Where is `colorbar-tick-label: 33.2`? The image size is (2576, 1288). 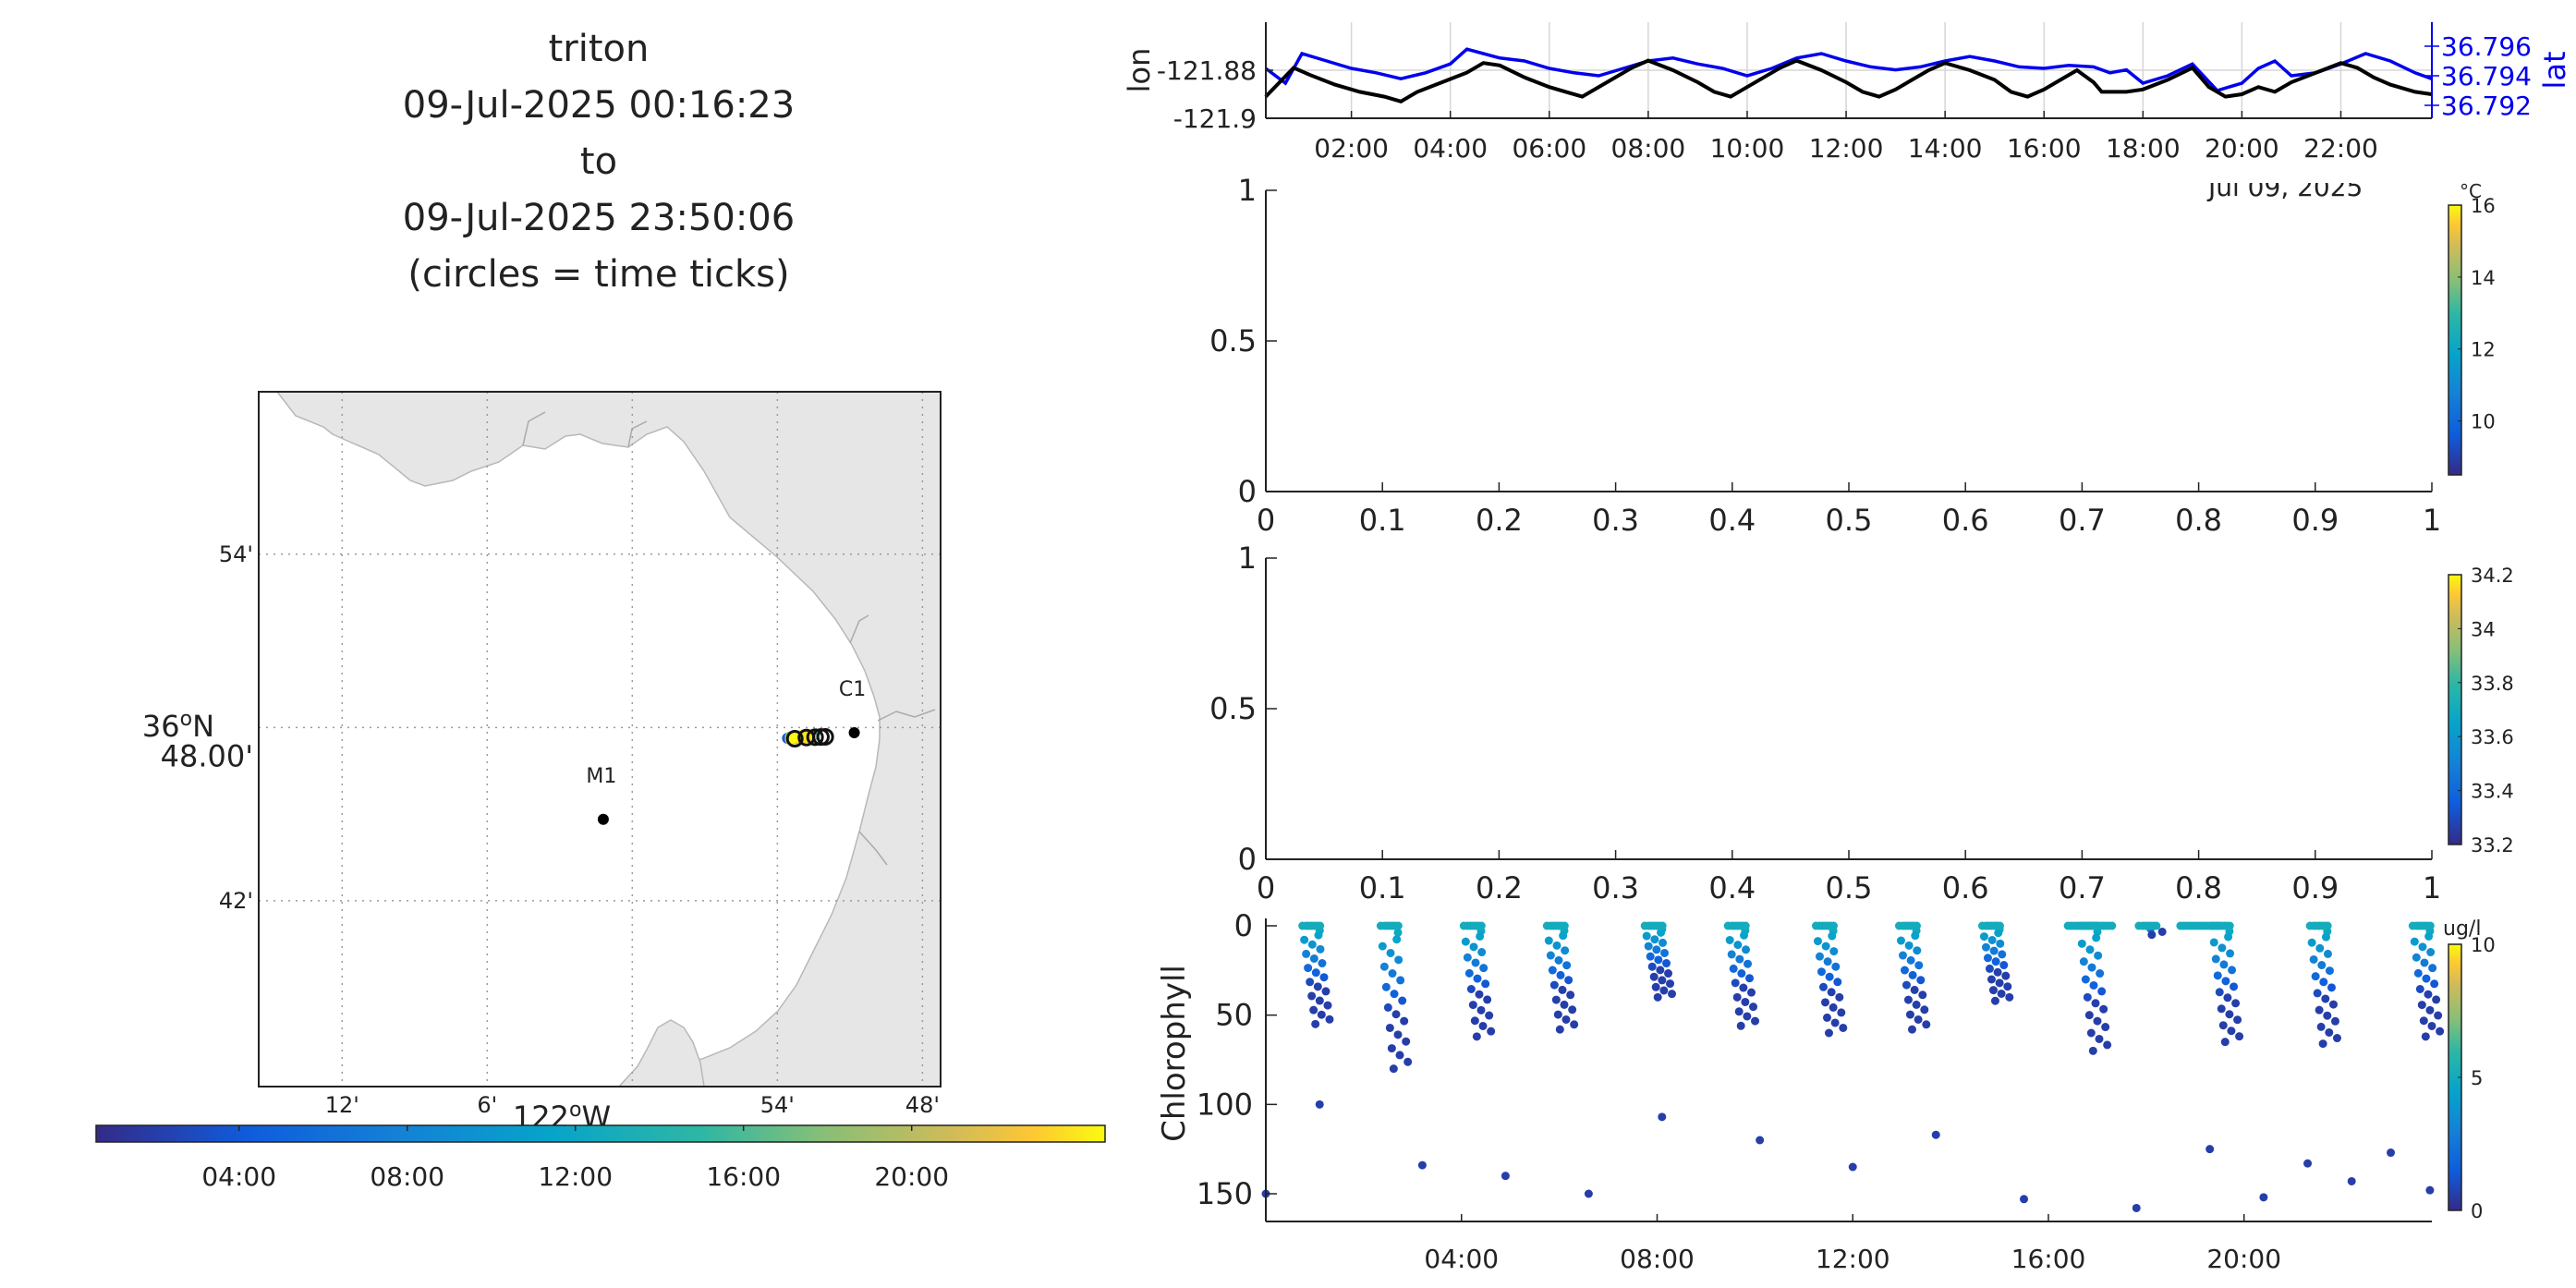 colorbar-tick-label: 33.2 is located at coordinates (2492, 845).